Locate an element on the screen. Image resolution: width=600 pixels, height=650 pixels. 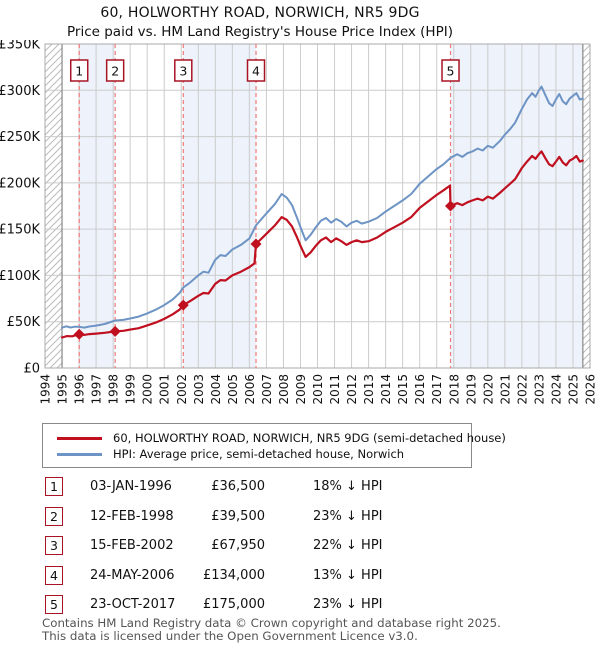
table-row: 3 15-FEB-2002 £67,950 22% ↓ HPI is located at coordinates (305, 550).